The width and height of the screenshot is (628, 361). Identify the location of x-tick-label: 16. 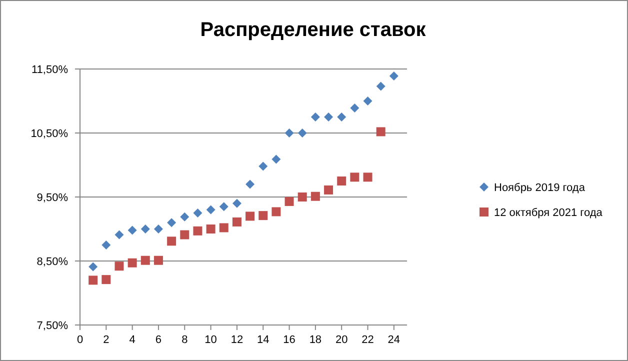
(289, 340).